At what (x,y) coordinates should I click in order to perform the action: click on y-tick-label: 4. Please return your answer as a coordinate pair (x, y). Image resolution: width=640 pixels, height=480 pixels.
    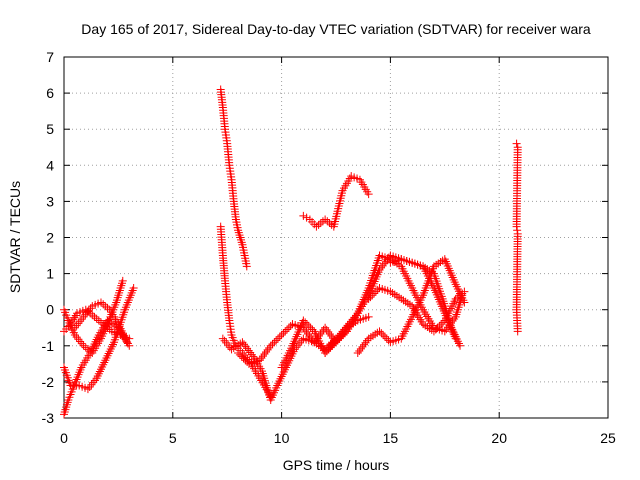
    Looking at the image, I should click on (50, 165).